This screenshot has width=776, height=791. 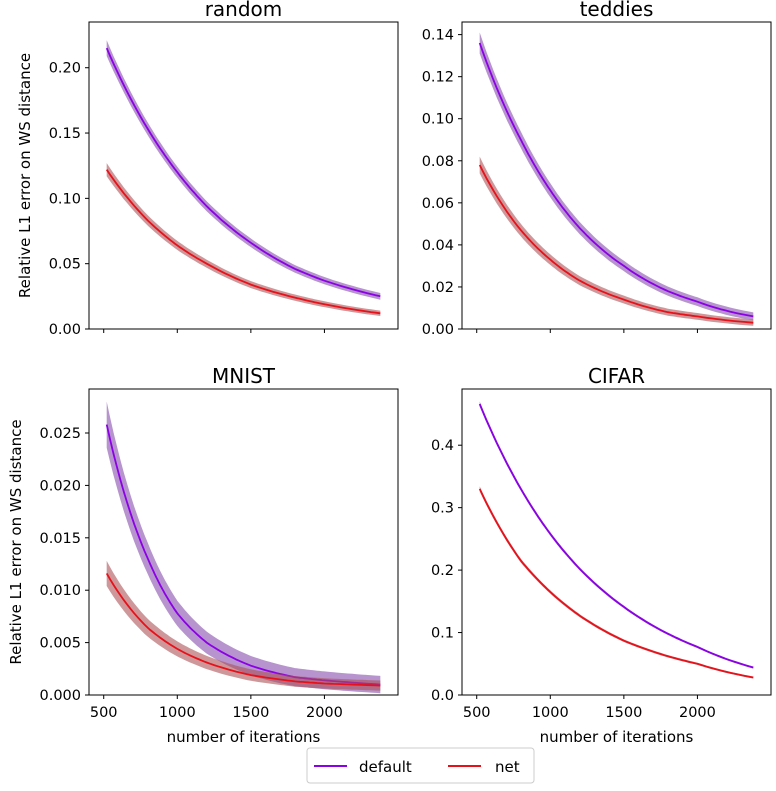 What do you see at coordinates (442, 446) in the screenshot?
I see `y-tick-label: 0.4` at bounding box center [442, 446].